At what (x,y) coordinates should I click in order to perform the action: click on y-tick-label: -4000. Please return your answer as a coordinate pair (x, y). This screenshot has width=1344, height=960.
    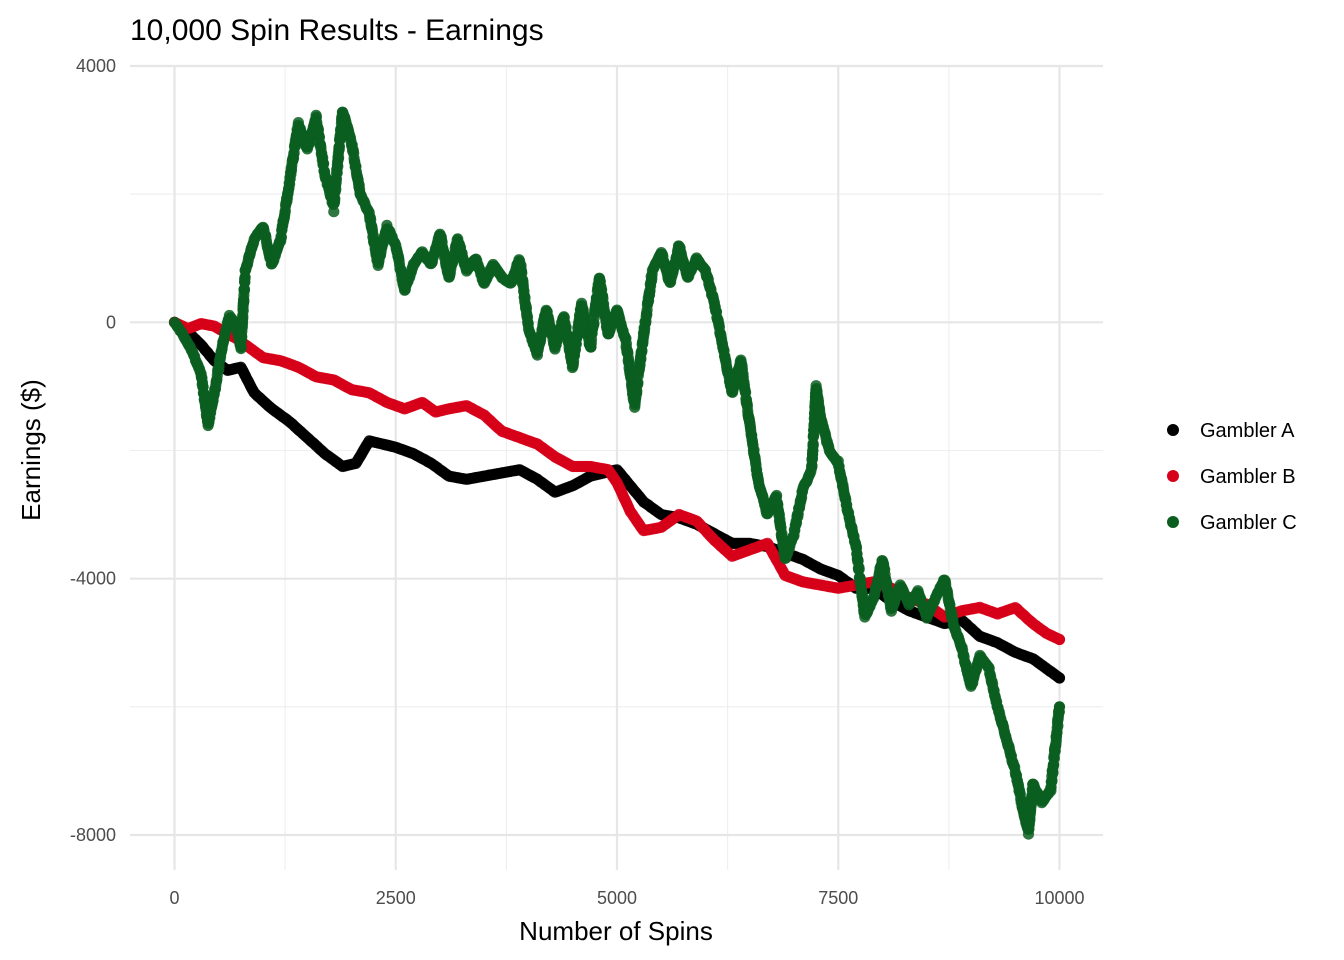
    Looking at the image, I should click on (93, 579).